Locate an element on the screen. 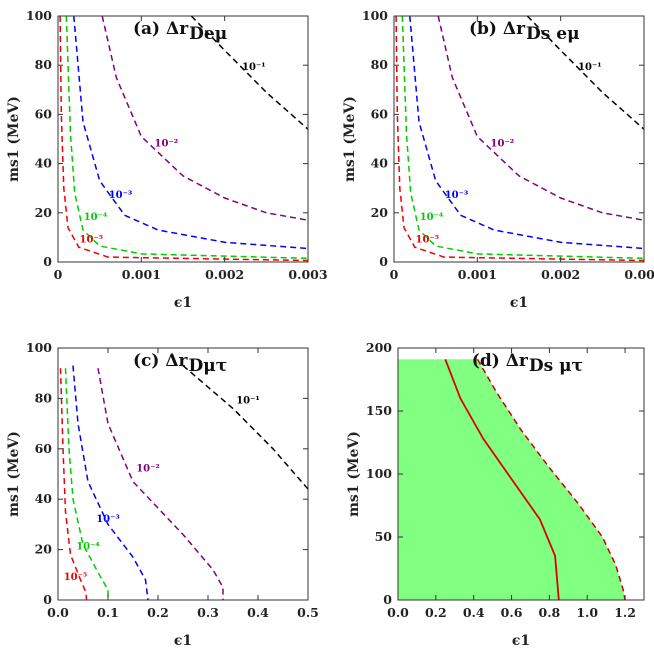 The height and width of the screenshot is (654, 654). y-tick-label: 200 is located at coordinates (379, 347).